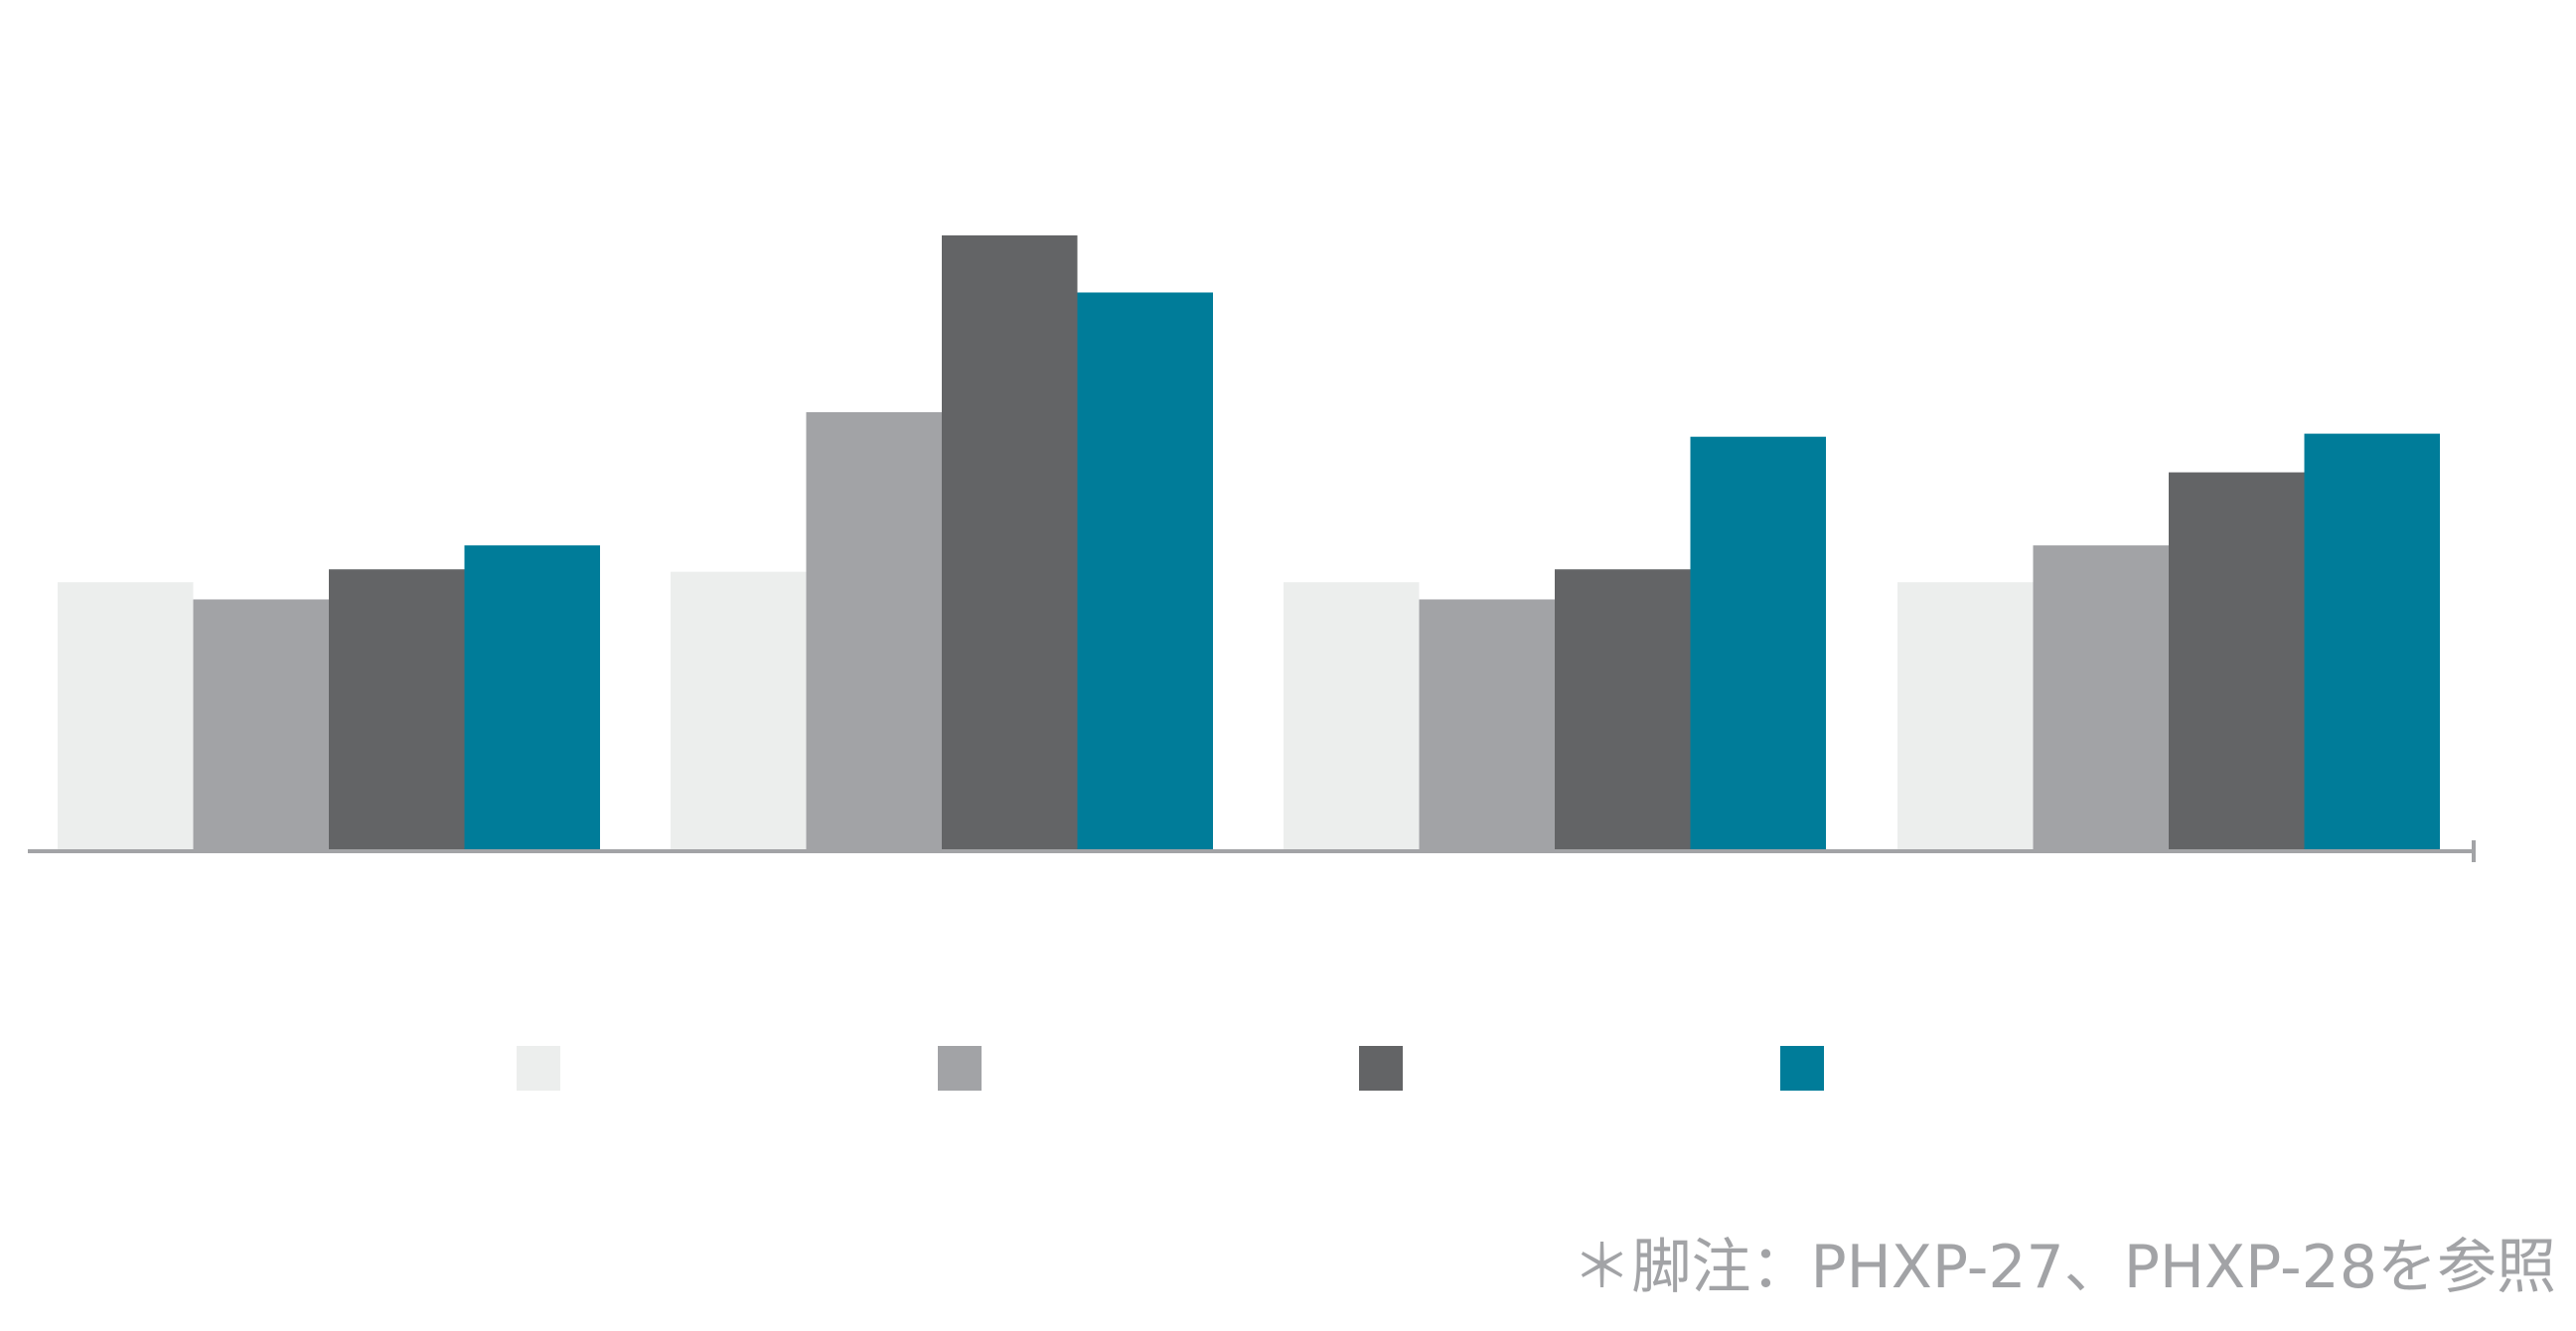 The image size is (2576, 1331). Describe the element at coordinates (1170, 1069) in the screenshot. I see `legend` at that location.